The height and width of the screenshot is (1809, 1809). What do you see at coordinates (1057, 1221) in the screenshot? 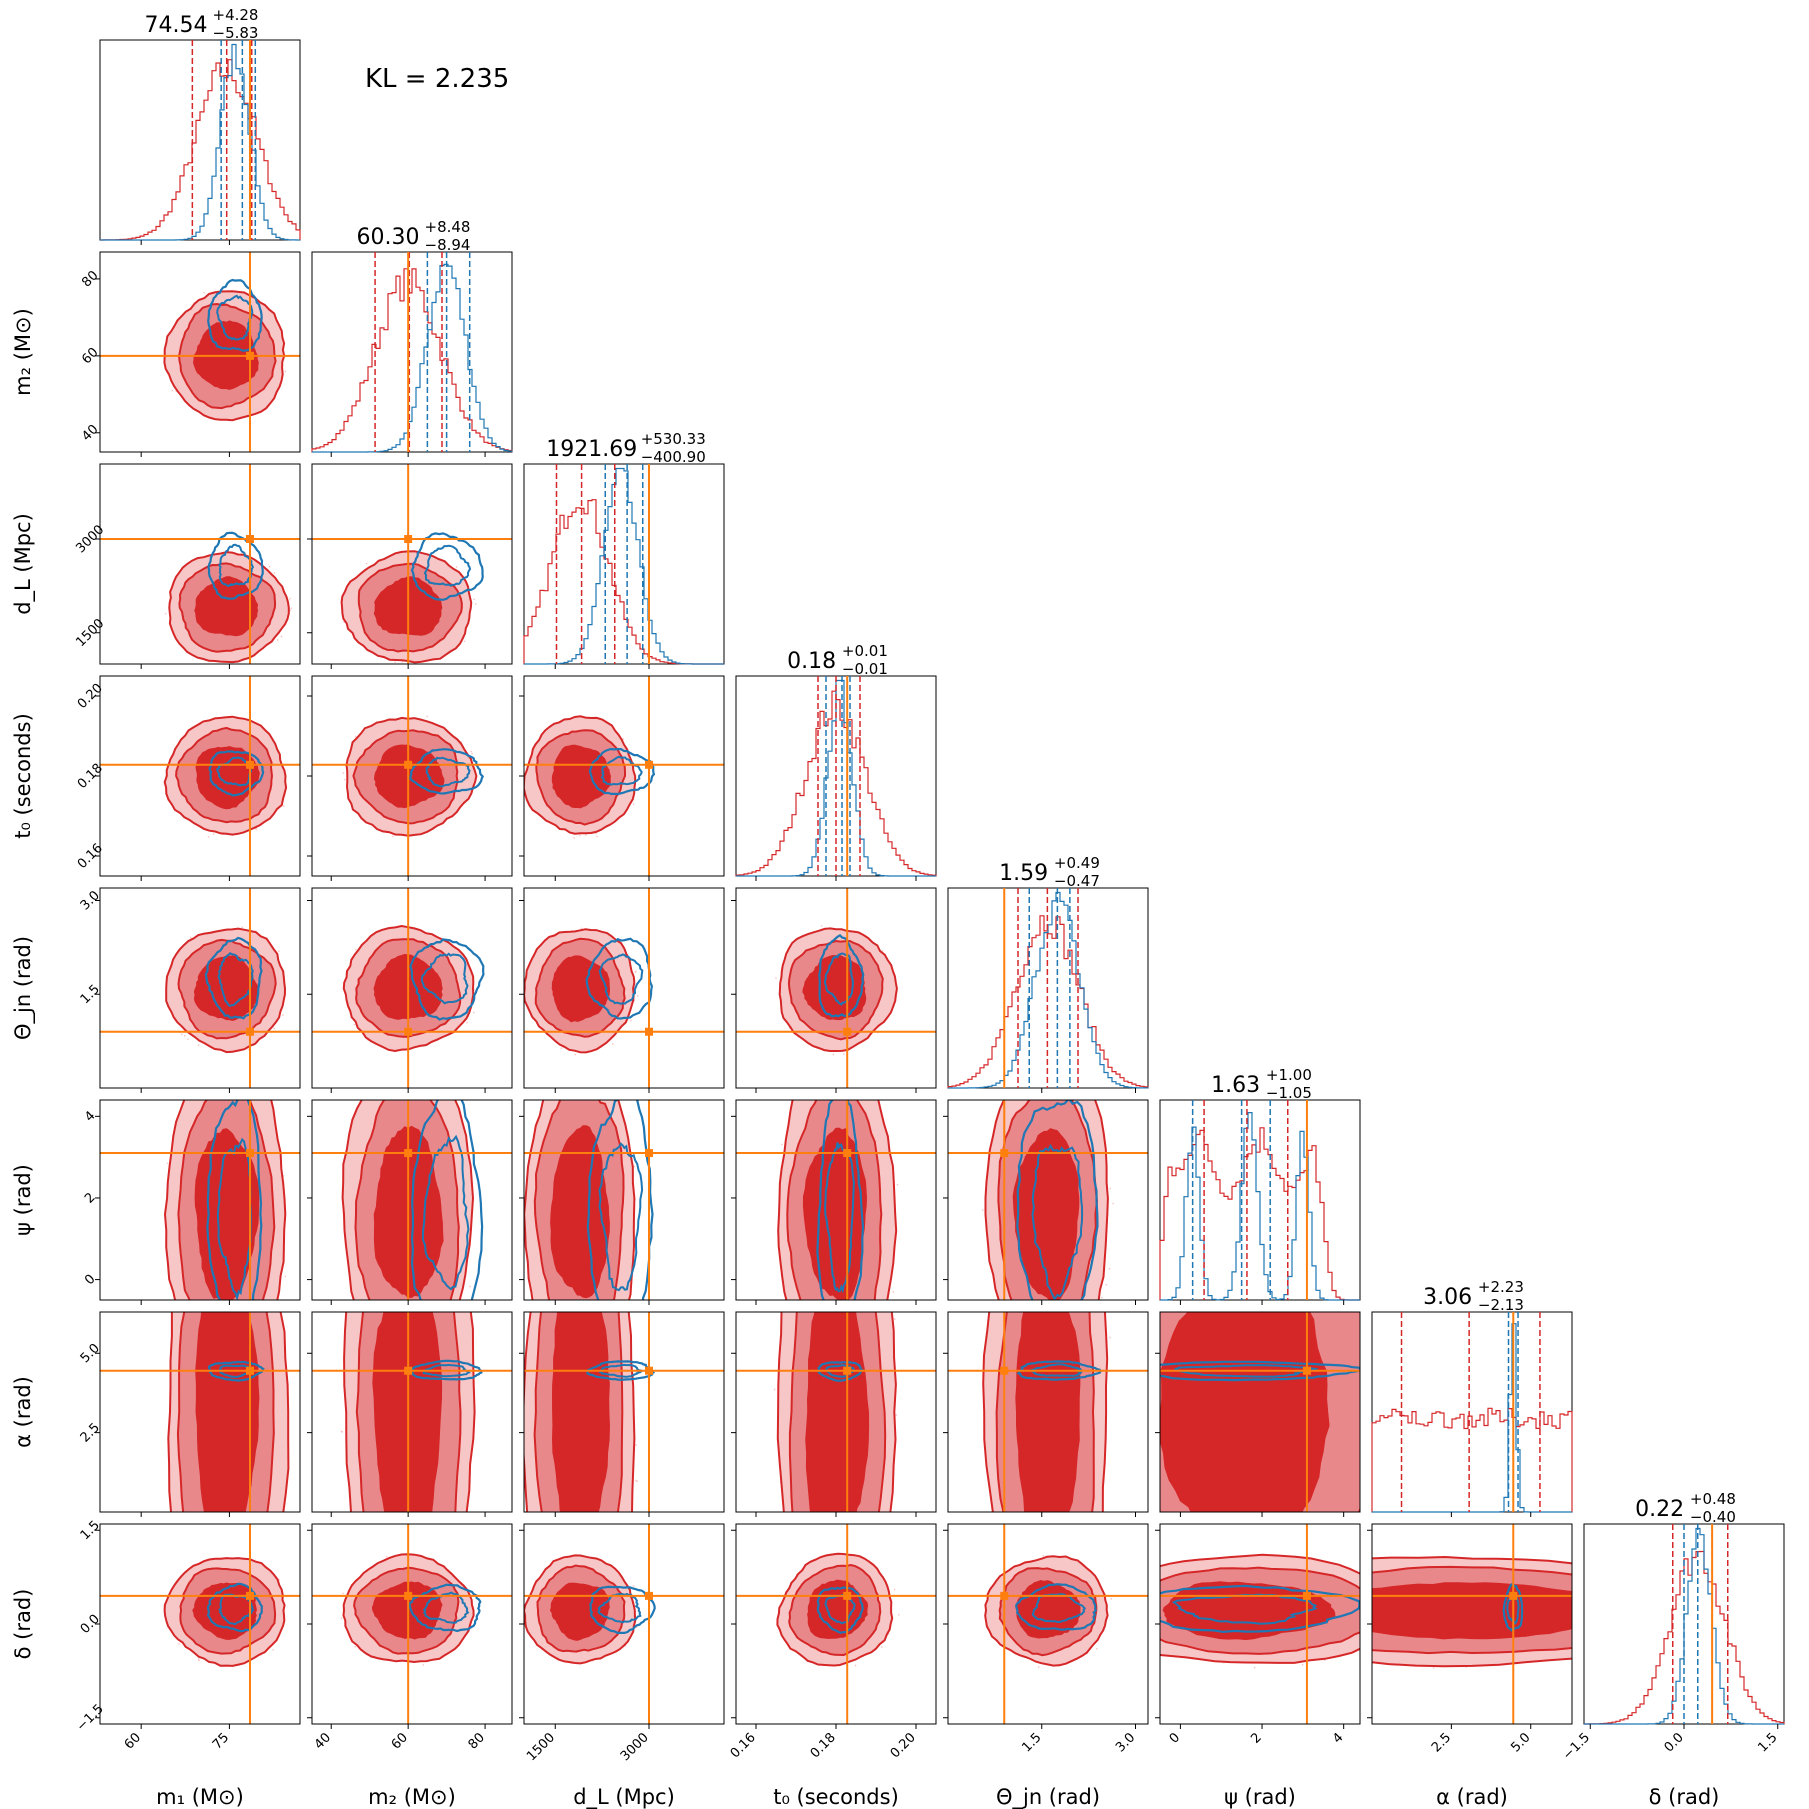
I see `ref-contour-inner-psi-theta_jn` at bounding box center [1057, 1221].